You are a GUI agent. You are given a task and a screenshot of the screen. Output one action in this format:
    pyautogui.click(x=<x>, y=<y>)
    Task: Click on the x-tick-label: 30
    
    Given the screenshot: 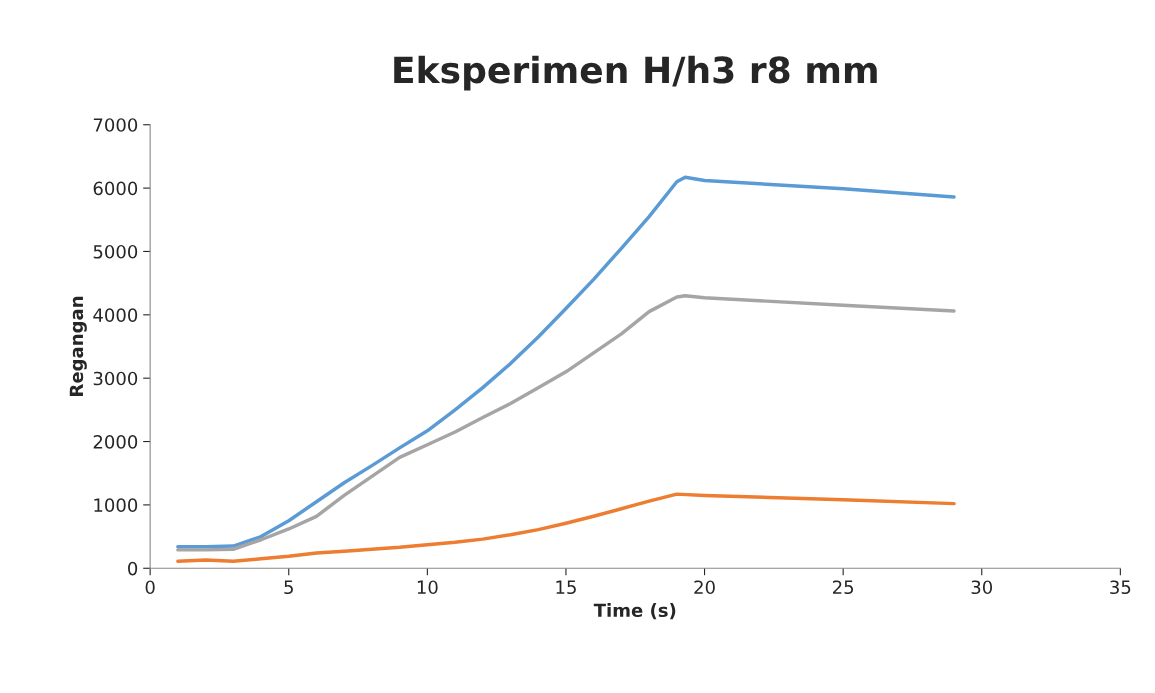 What is the action you would take?
    pyautogui.click(x=982, y=587)
    